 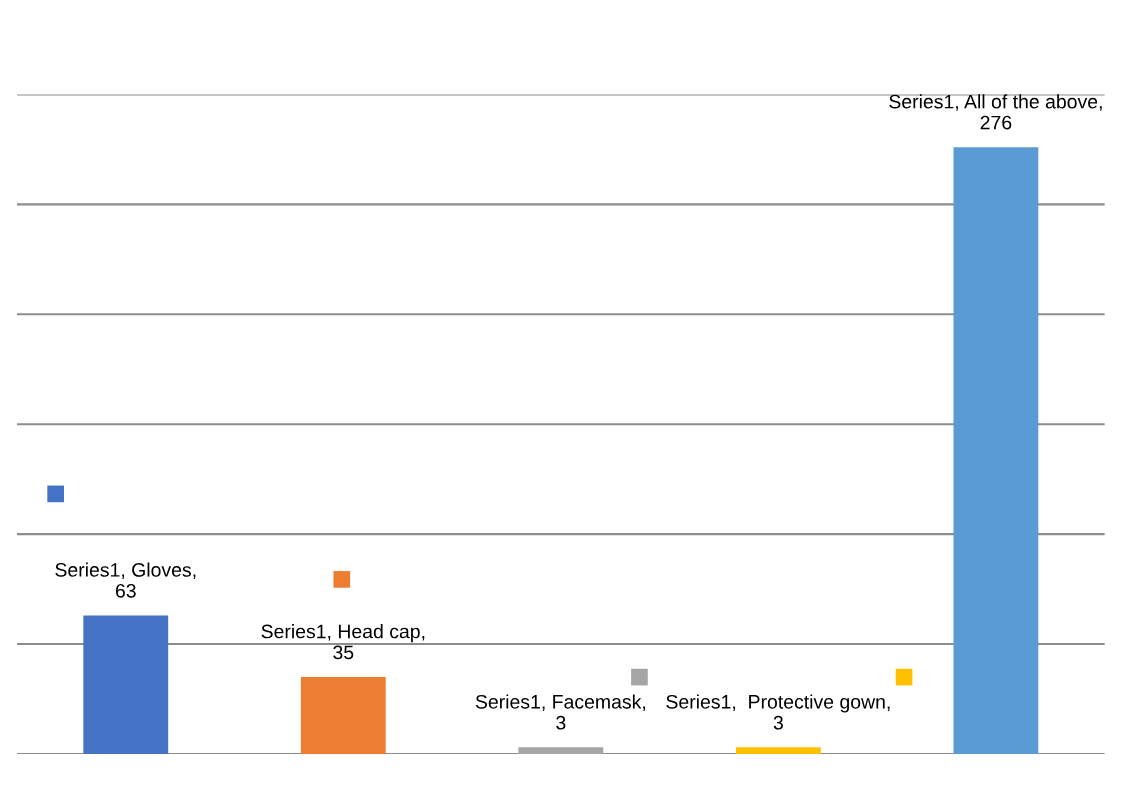 I want to click on data-label: Series1, Protective gown, 3, so click(x=778, y=712).